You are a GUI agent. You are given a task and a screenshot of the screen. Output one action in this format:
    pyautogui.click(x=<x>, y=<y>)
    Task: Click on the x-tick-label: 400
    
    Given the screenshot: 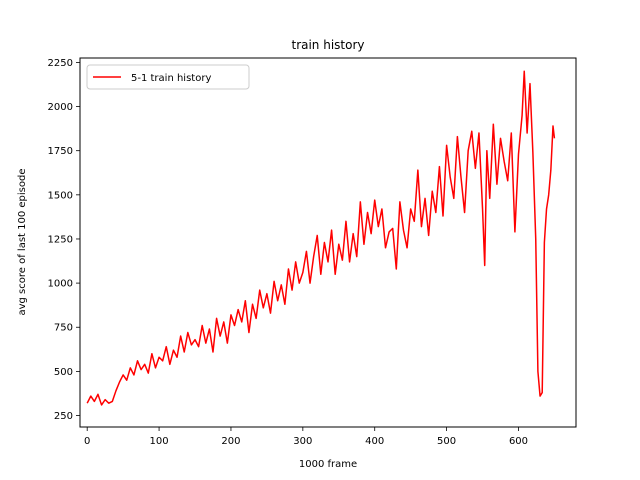 What is the action you would take?
    pyautogui.click(x=374, y=441)
    